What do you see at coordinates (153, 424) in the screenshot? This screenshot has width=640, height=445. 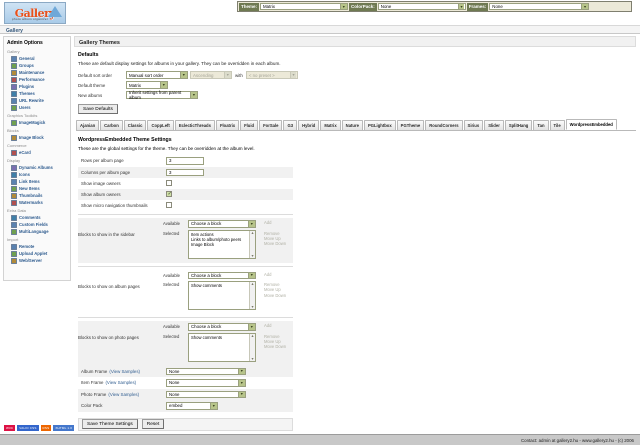 I see `reset-button: Reset` at bounding box center [153, 424].